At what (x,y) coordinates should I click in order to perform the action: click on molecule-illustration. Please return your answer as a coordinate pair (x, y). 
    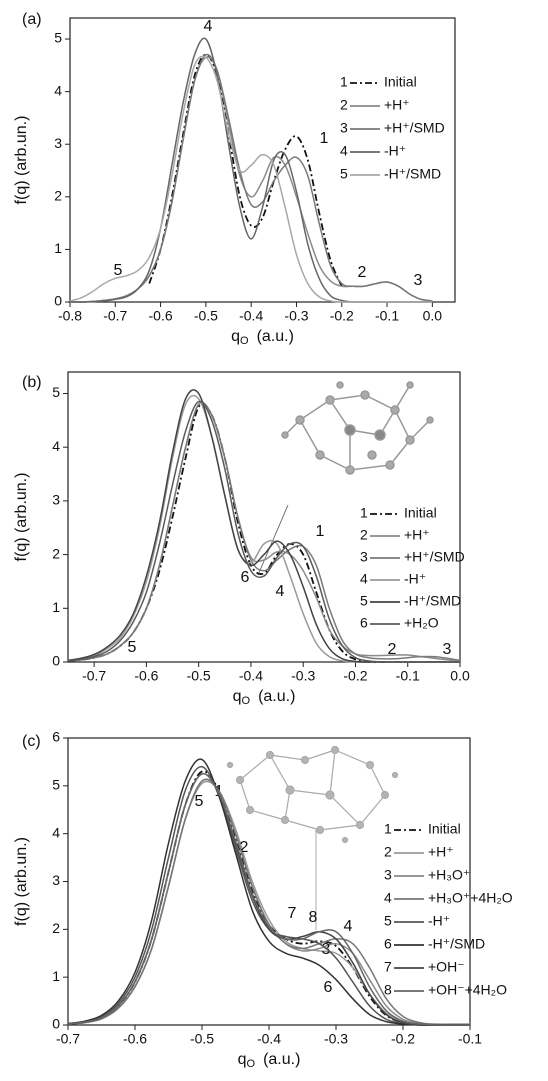
    Looking at the image, I should click on (312, 837).